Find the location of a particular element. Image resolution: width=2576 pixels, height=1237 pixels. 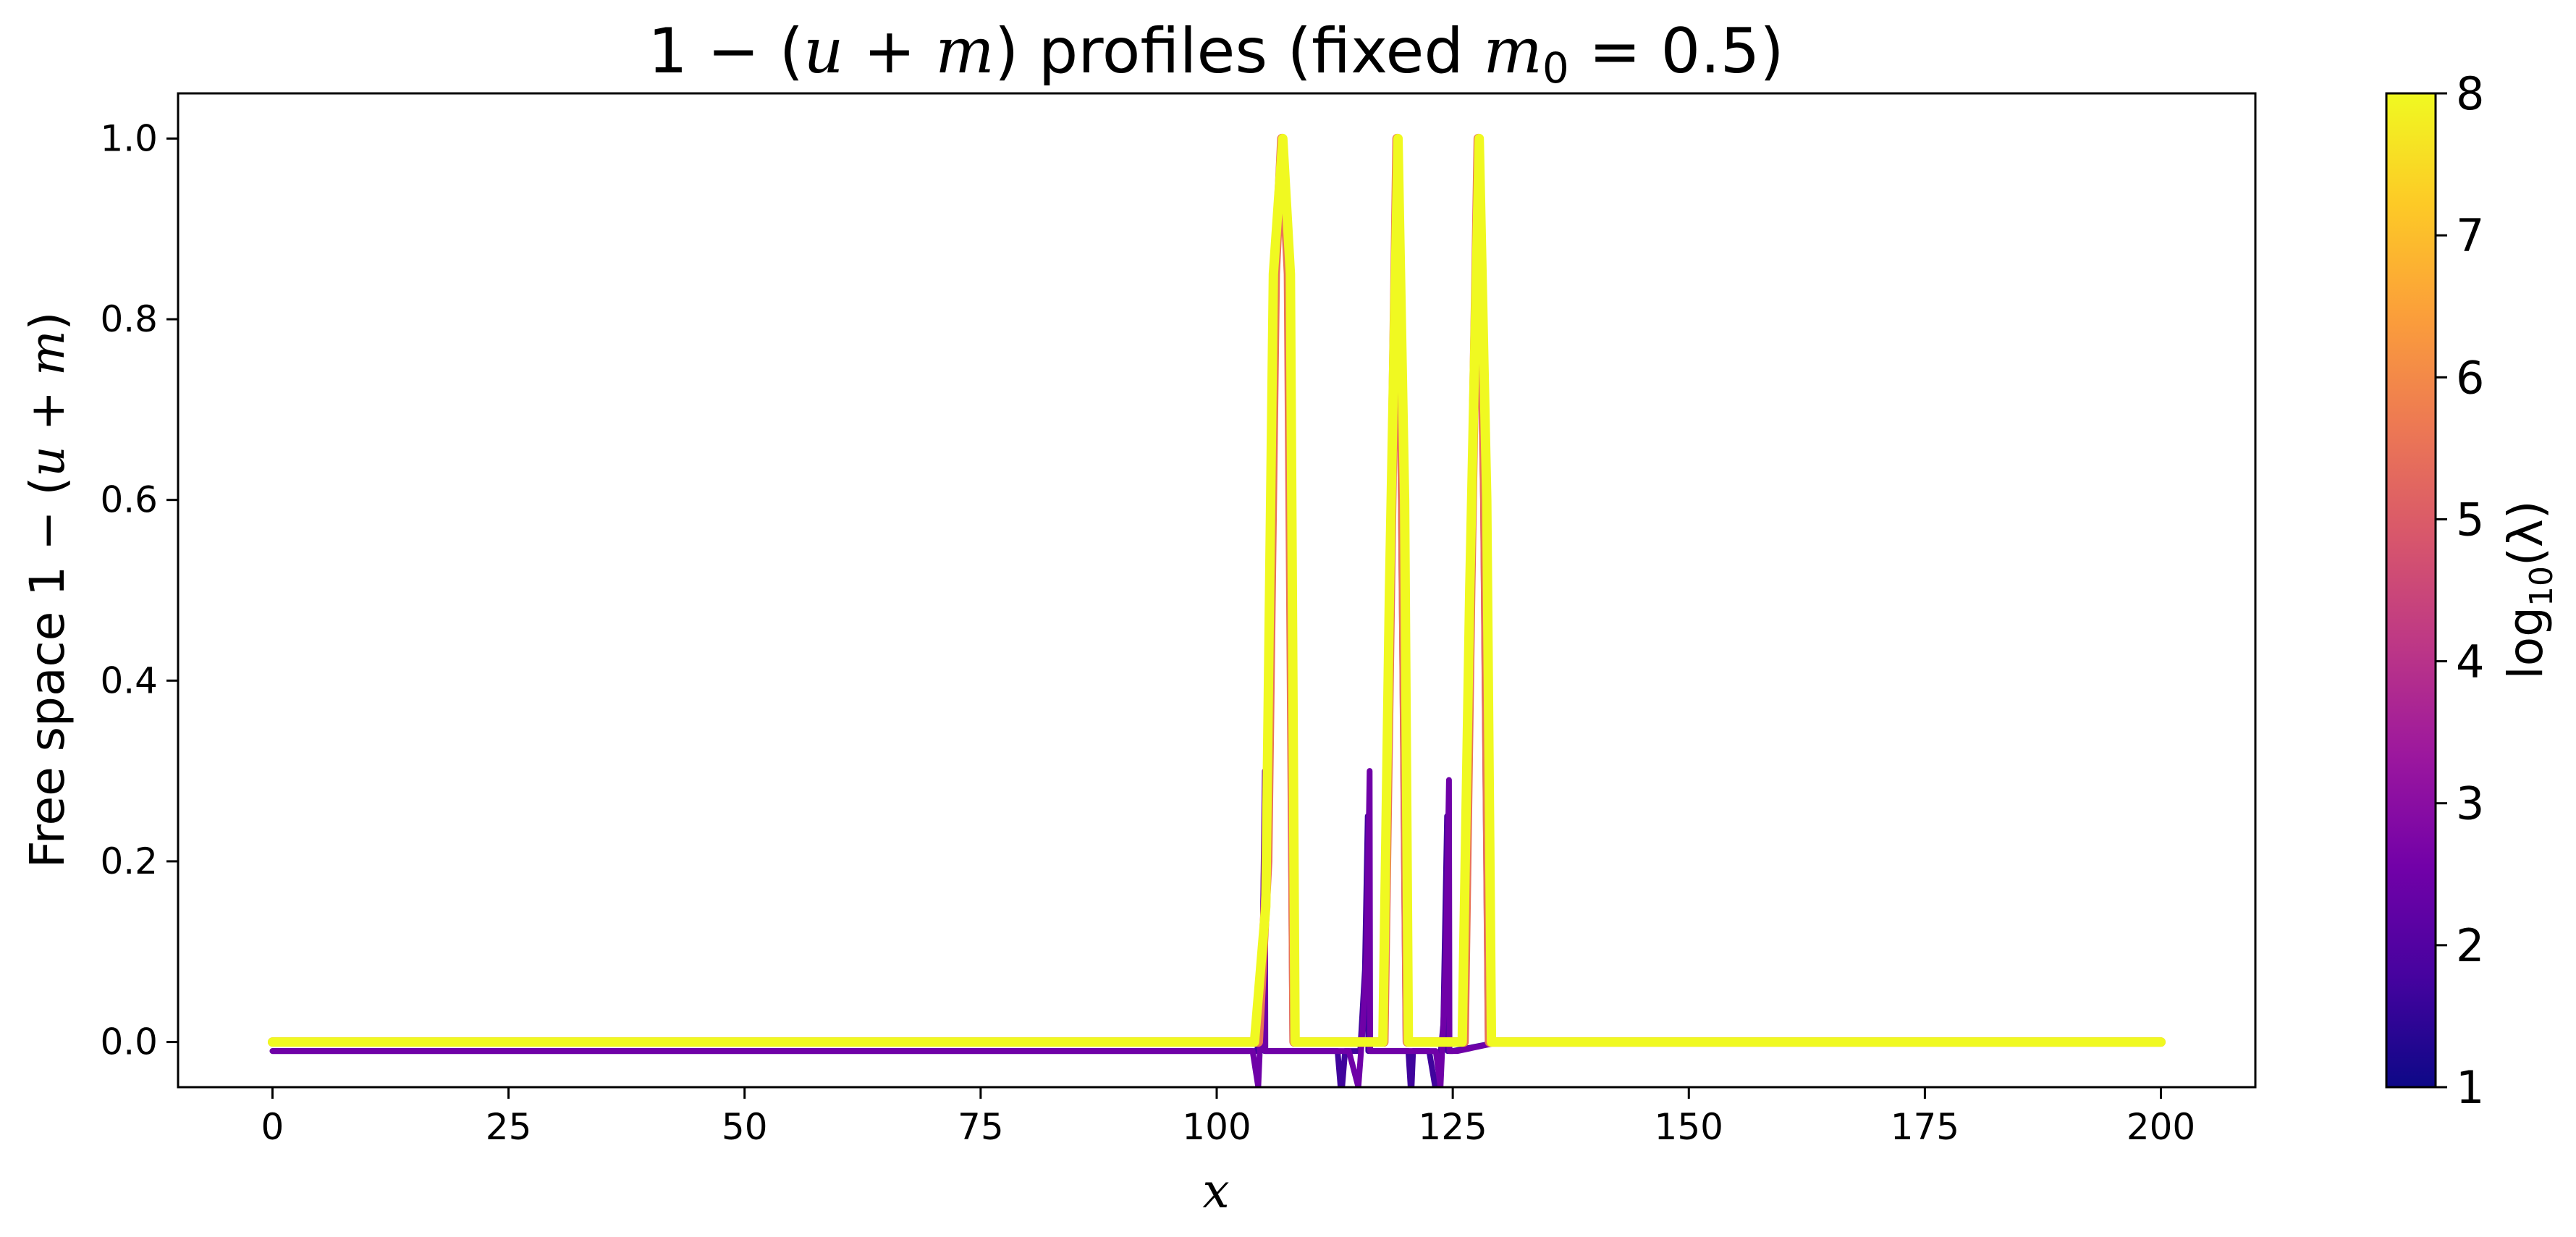

x-axis: 0 25 50 75 100 125 150 175 200 is located at coordinates (1228, 1117).